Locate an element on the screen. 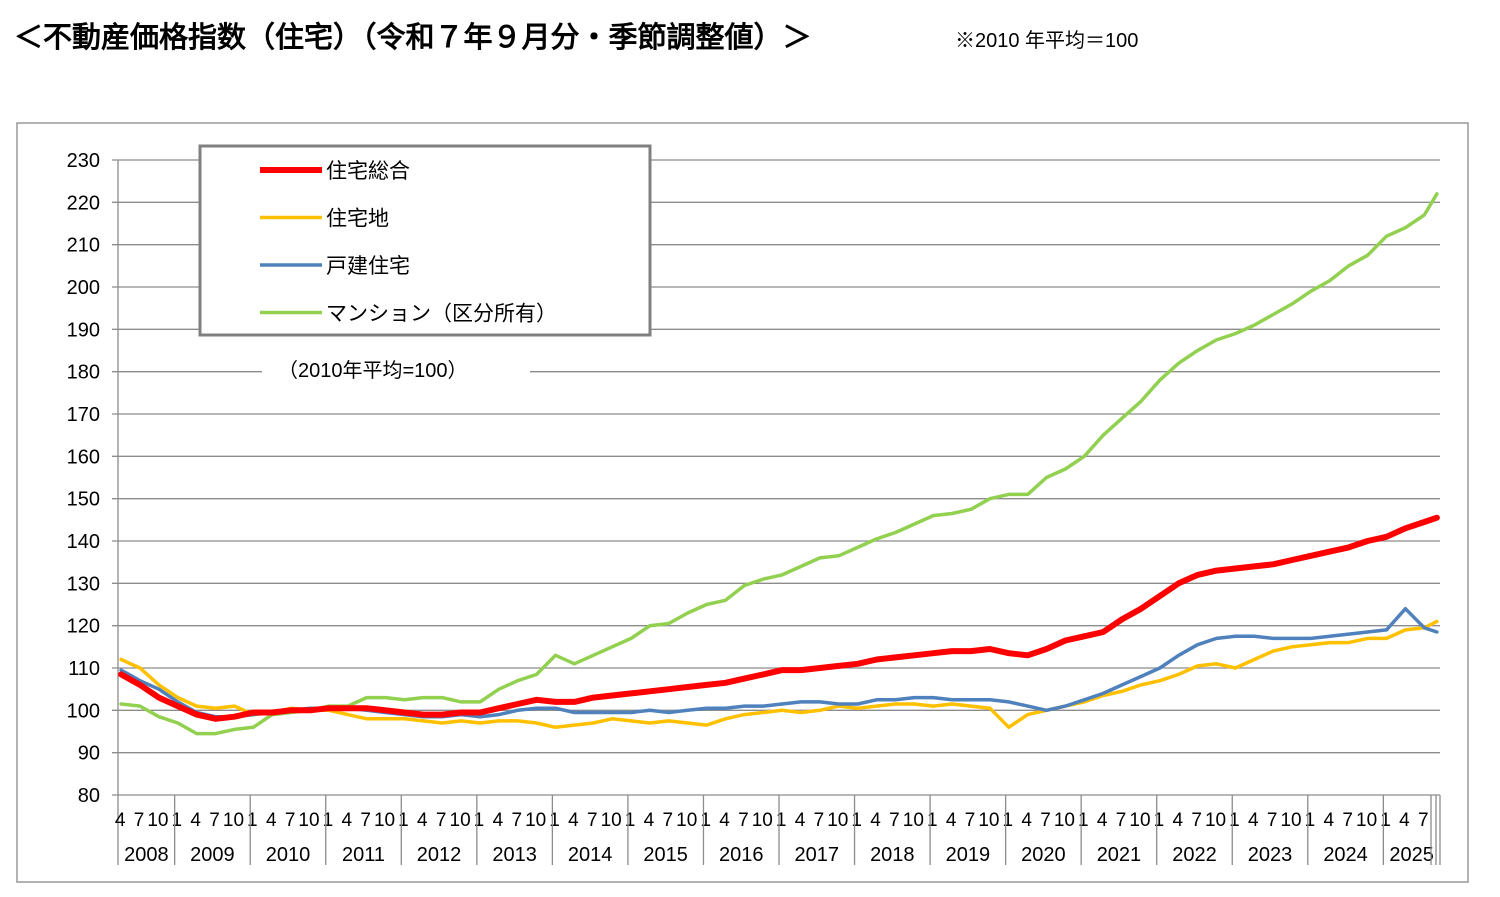 The height and width of the screenshot is (897, 1500). x-year-label: 2018 is located at coordinates (892, 855).